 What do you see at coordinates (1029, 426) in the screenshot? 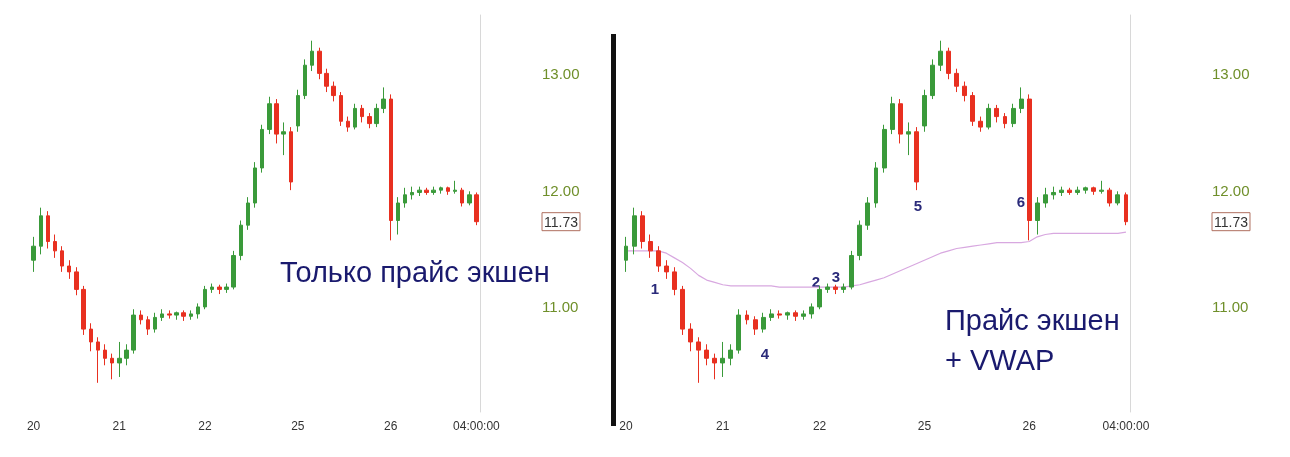
I see `x-tick-label: 26` at bounding box center [1029, 426].